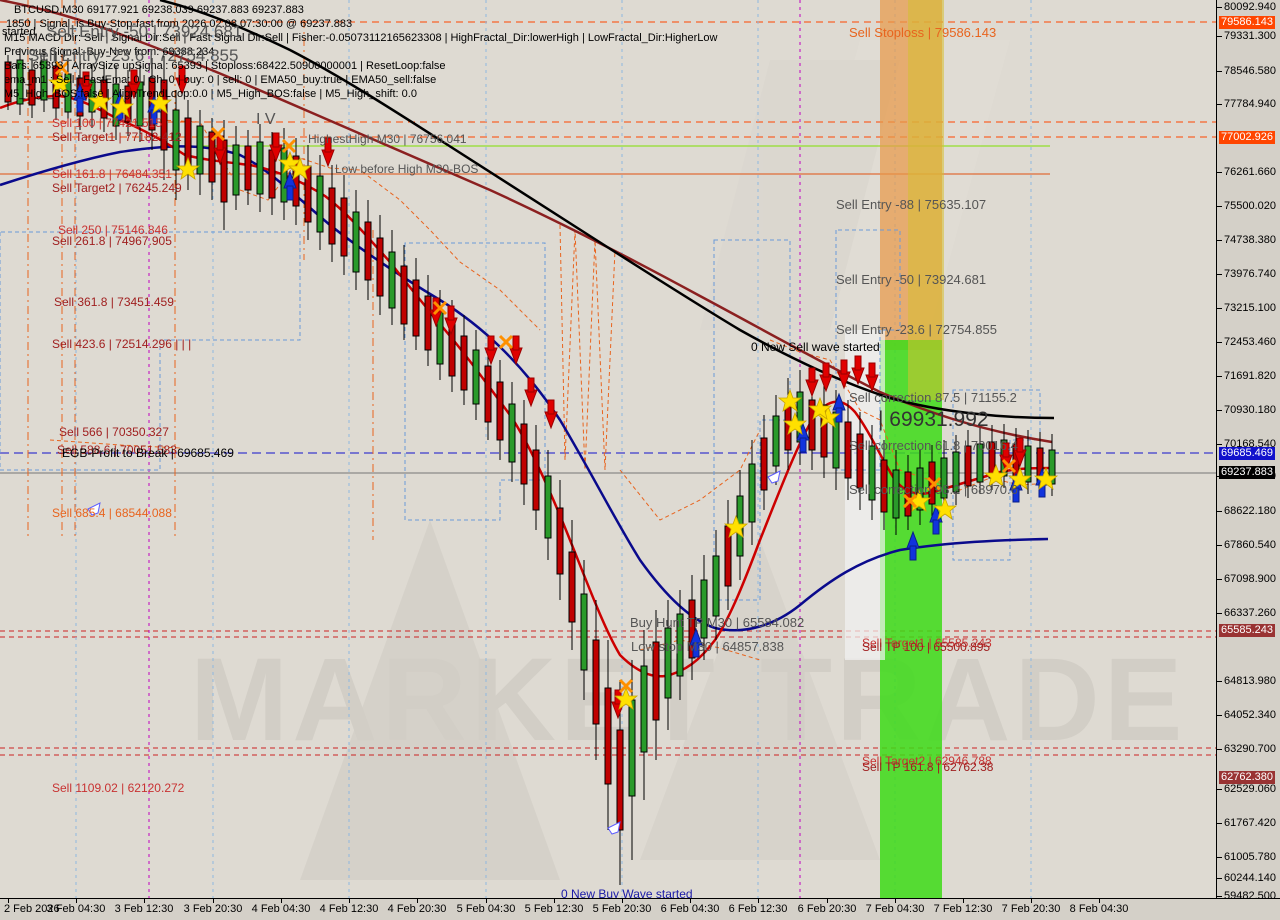  What do you see at coordinates (1246, 749) in the screenshot?
I see `price-tick: 63290.700` at bounding box center [1246, 749].